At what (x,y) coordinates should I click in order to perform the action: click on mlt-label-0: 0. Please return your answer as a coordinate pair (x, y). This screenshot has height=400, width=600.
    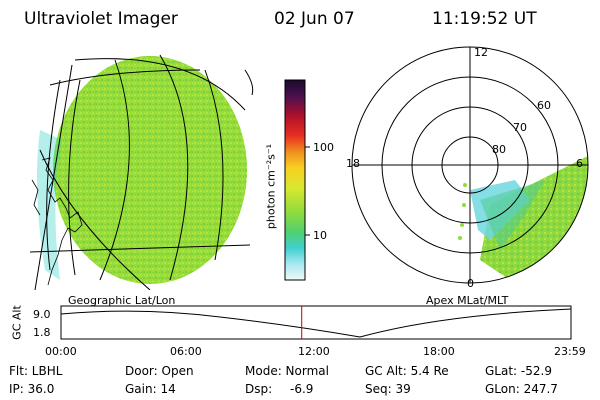
    Looking at the image, I should click on (470, 283).